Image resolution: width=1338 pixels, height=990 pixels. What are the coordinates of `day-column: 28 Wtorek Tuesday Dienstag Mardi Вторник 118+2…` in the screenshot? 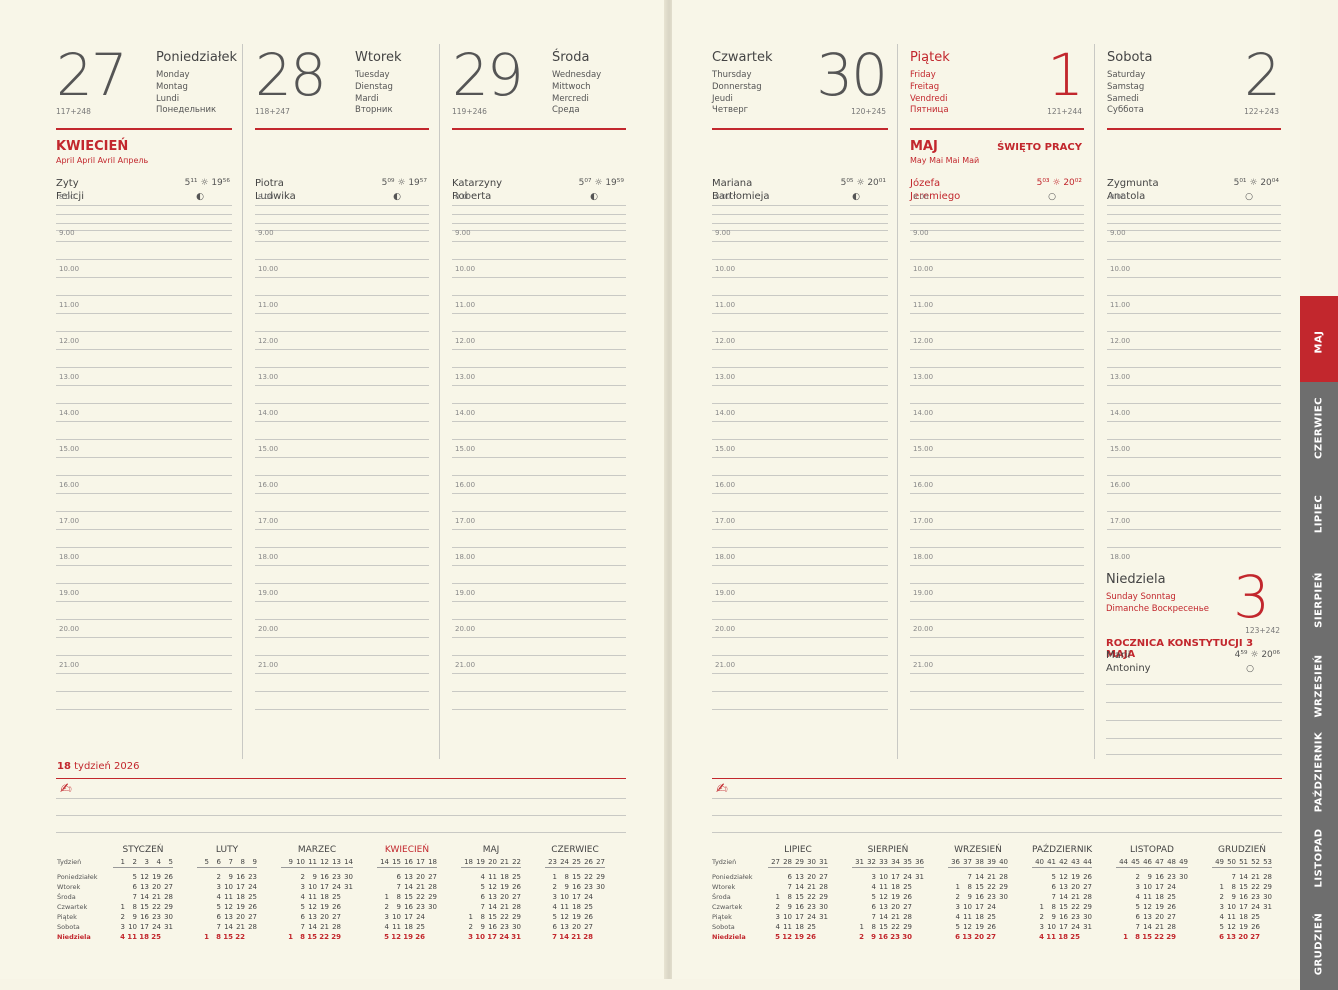 It's located at (335, 401).